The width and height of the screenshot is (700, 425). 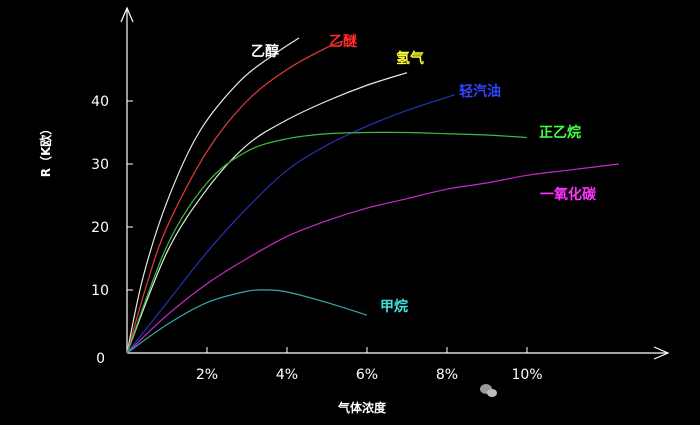 What do you see at coordinates (127, 14) in the screenshot?
I see `y-axis-arrow` at bounding box center [127, 14].